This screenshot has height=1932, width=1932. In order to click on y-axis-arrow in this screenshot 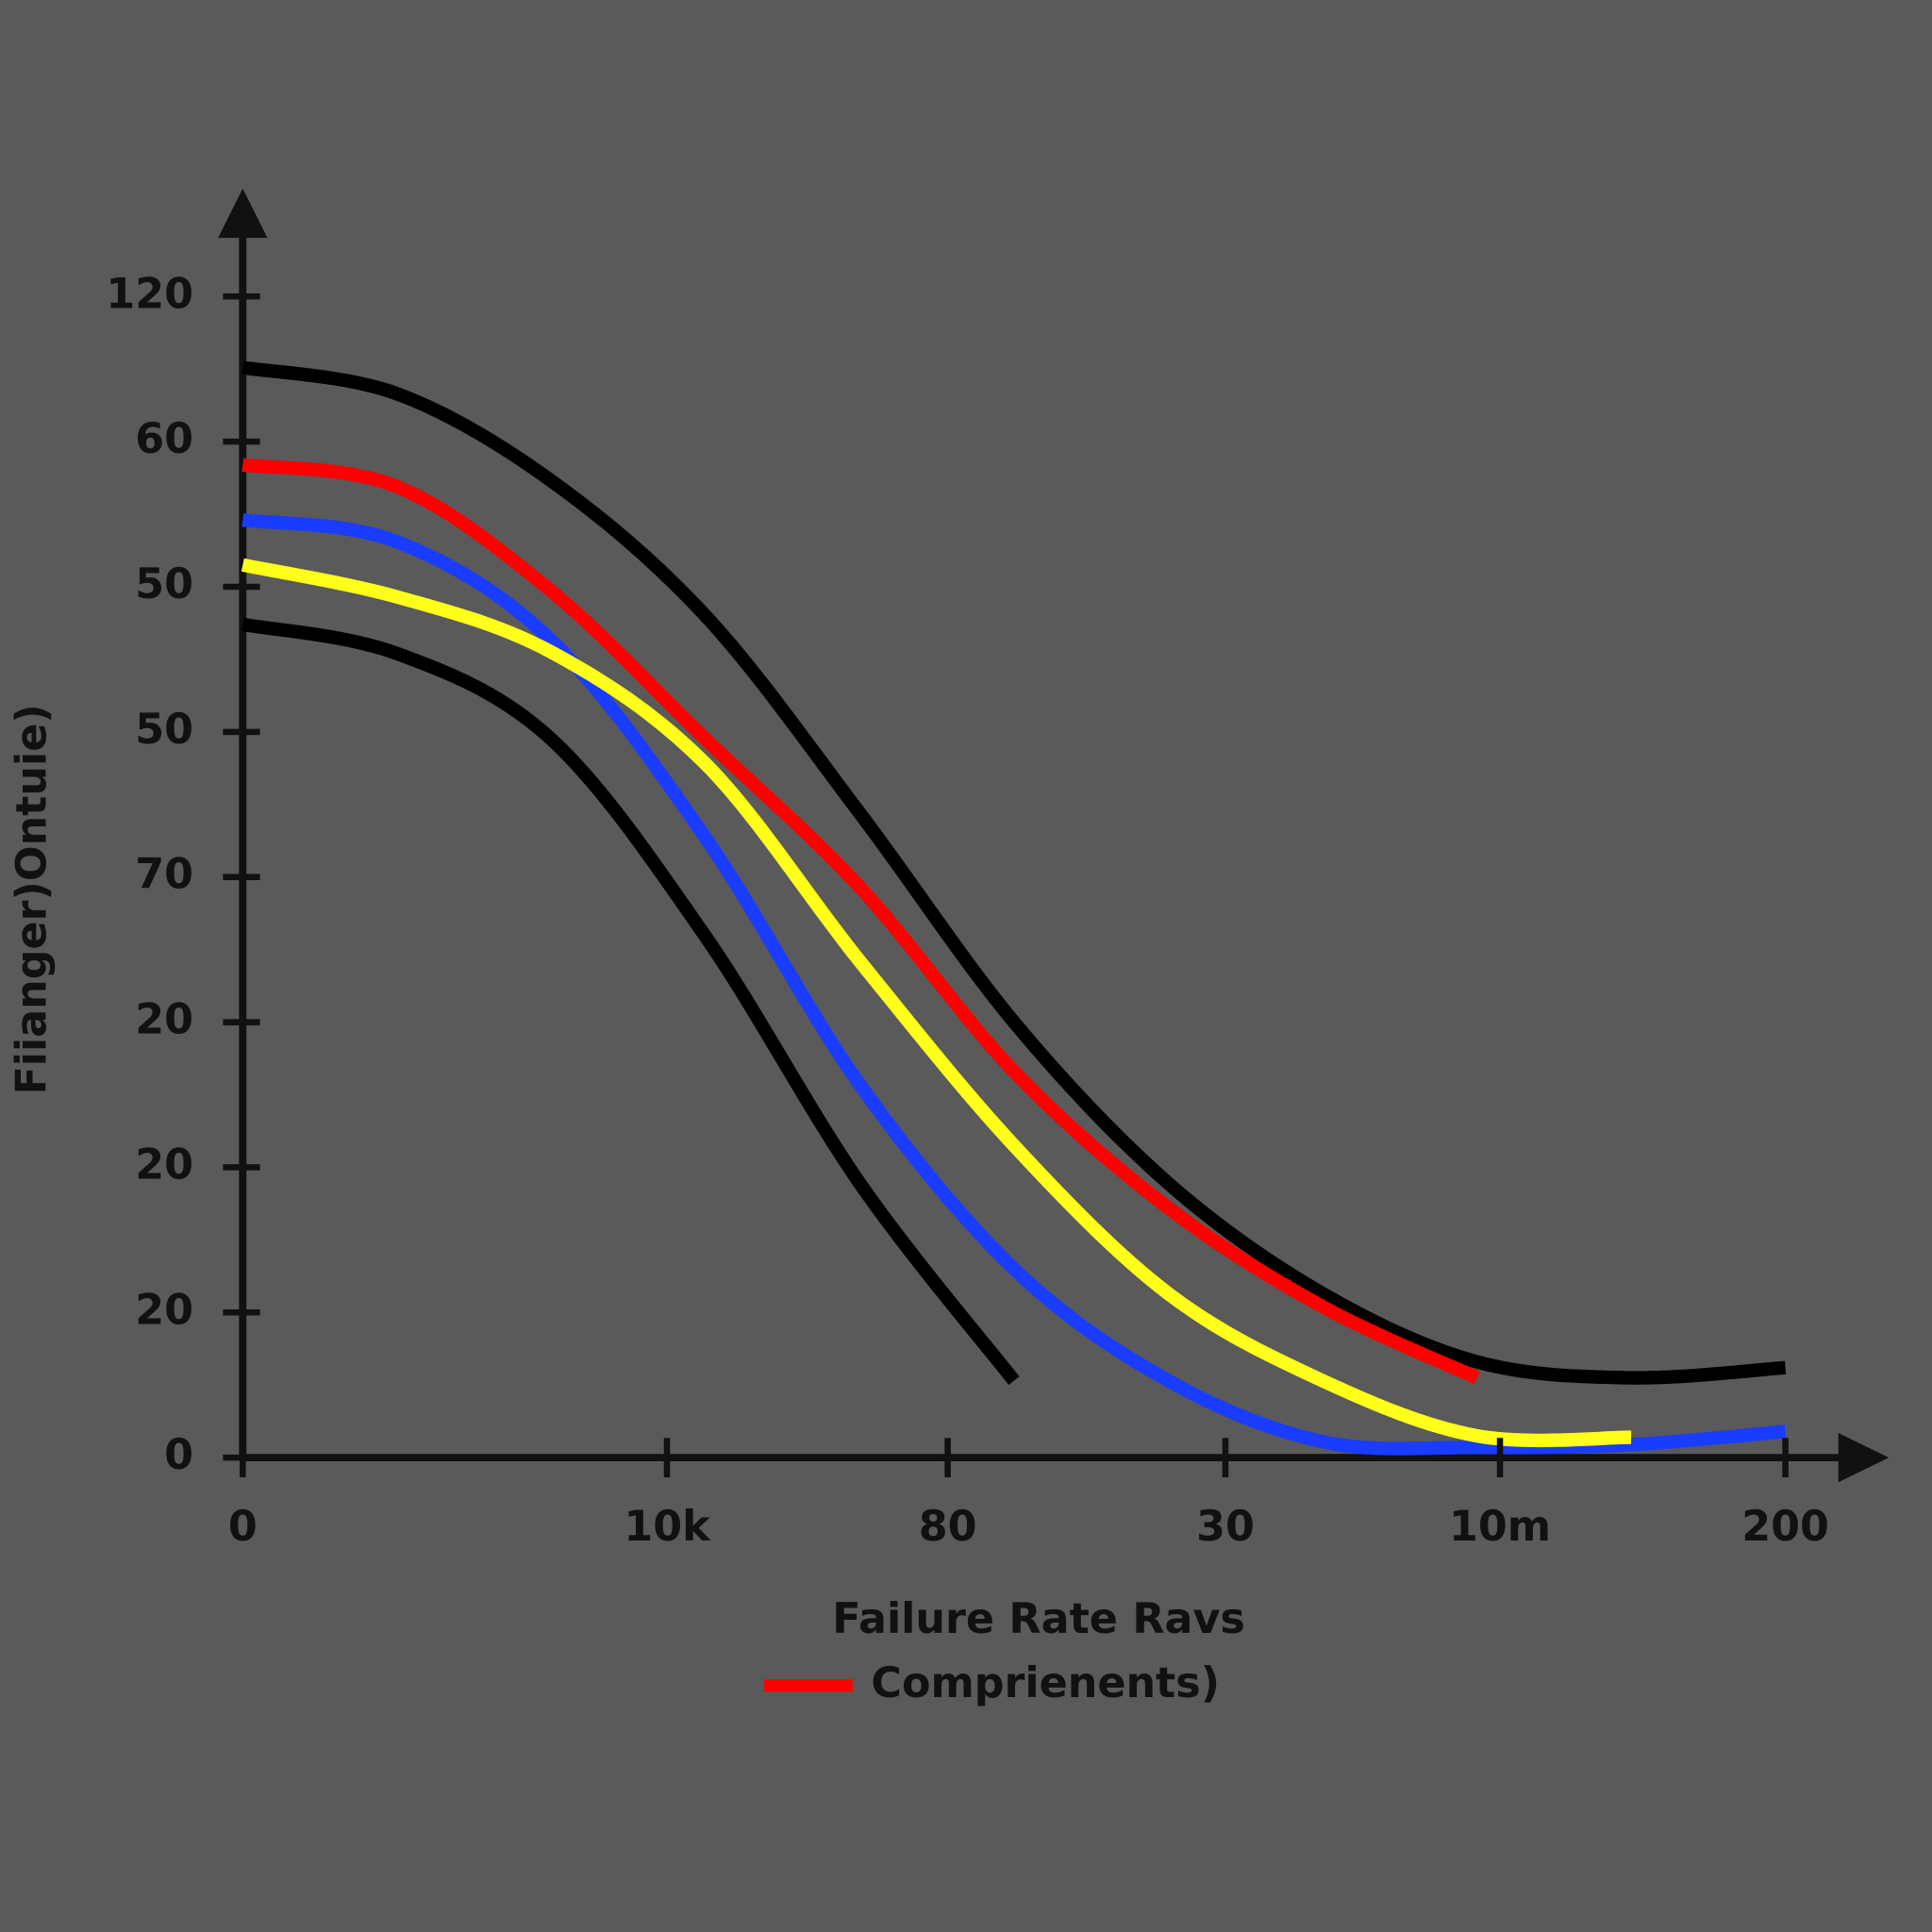, I will do `click(243, 213)`.